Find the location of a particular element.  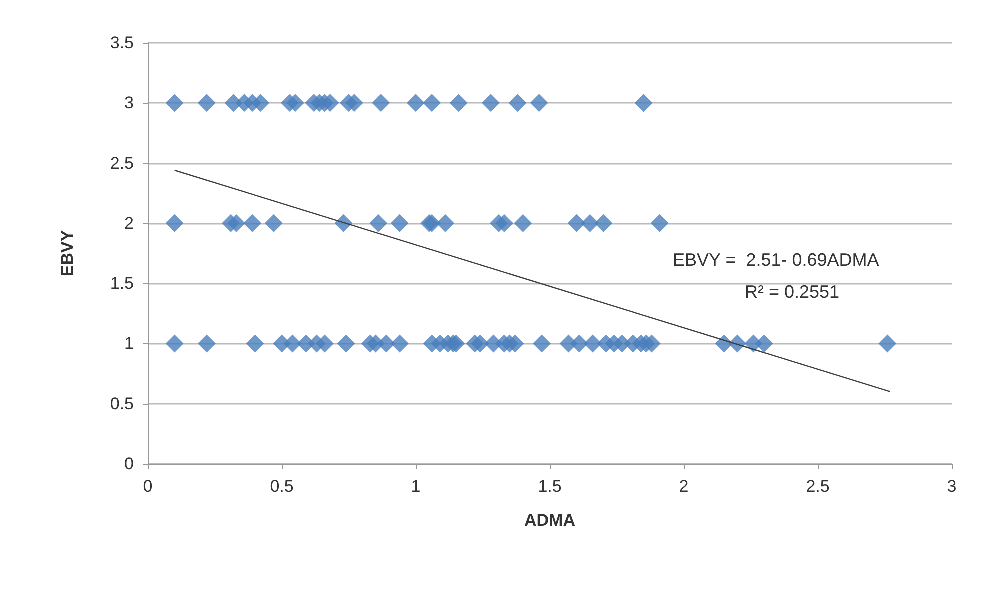

y-tick-label: 1.5 is located at coordinates (122, 284).